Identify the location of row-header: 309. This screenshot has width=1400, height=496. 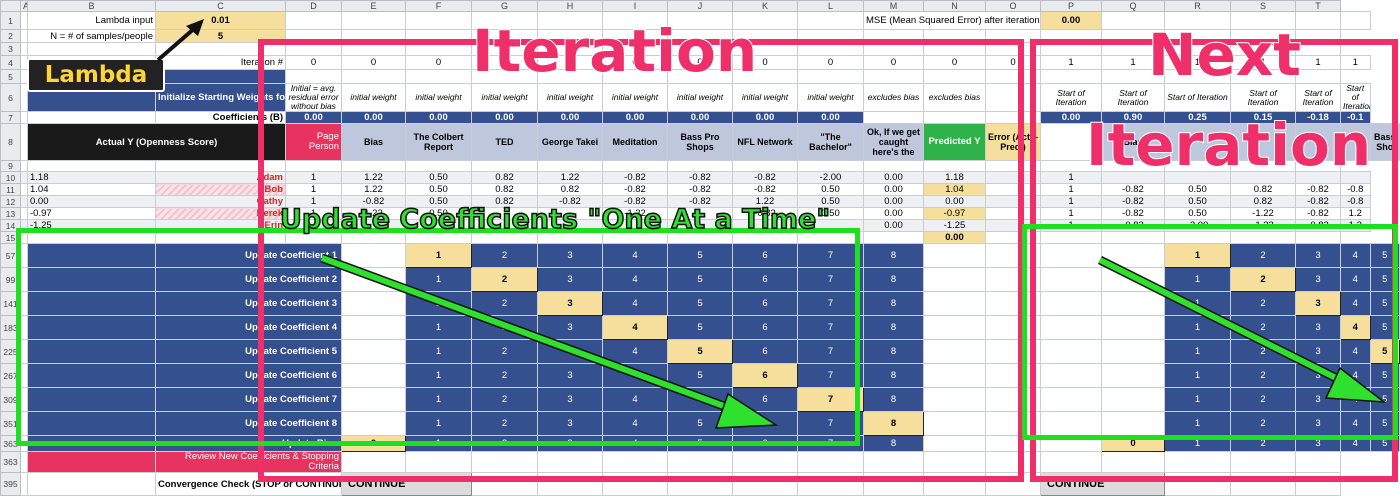
(10, 399).